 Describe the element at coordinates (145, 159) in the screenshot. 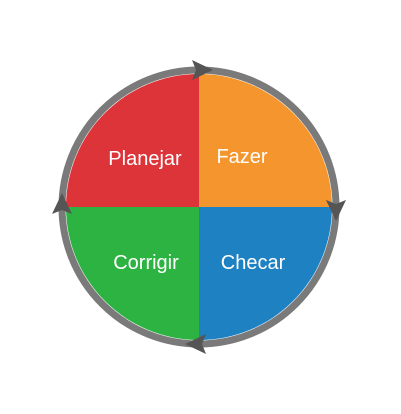

I see `label-planejar: Planejar` at that location.